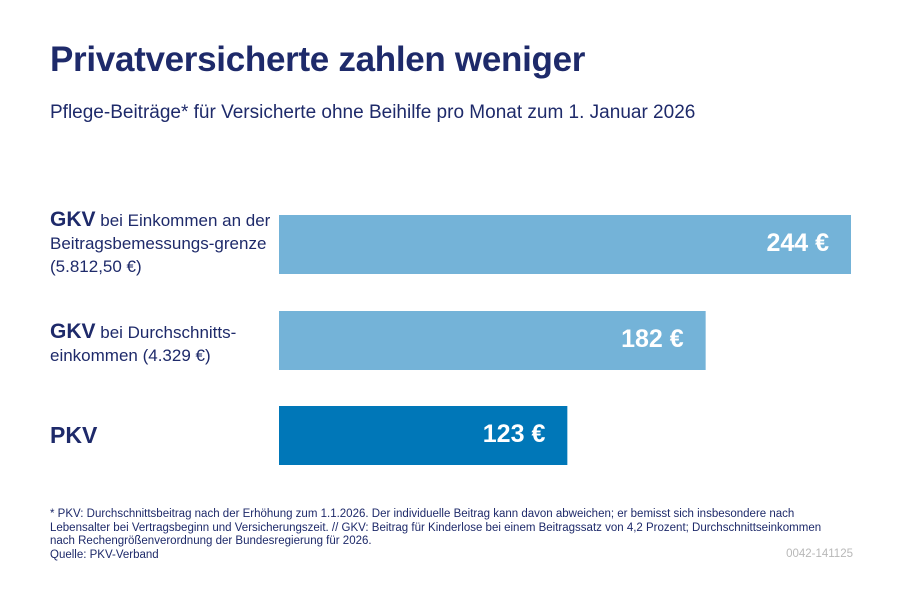  What do you see at coordinates (797, 243) in the screenshot?
I see `bar-value-label: 244 €` at bounding box center [797, 243].